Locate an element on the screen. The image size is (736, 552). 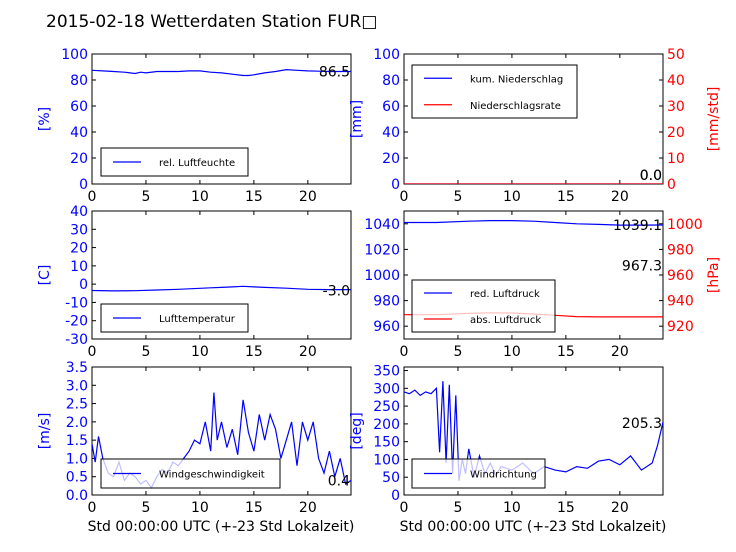
current-value-right-label: 0.0 is located at coordinates (651, 176).